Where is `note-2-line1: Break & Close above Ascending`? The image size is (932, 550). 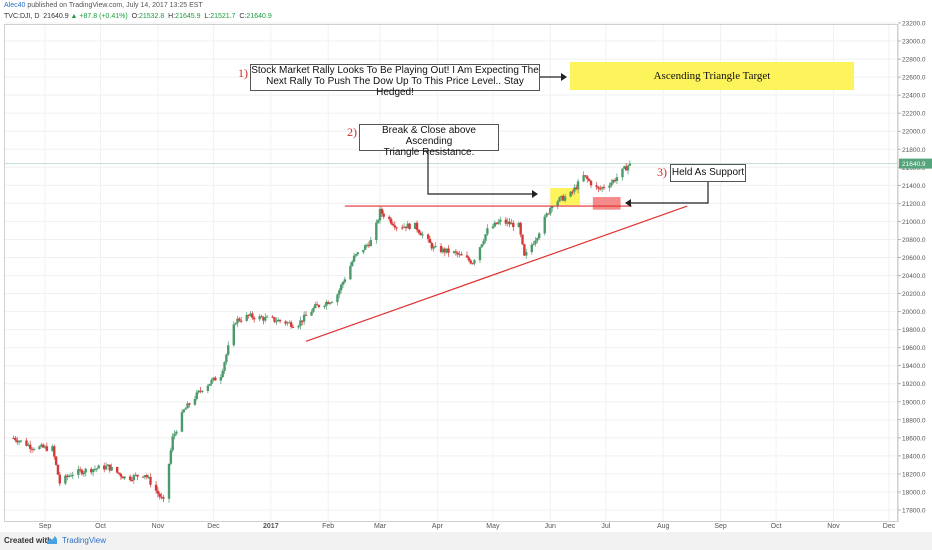
note-2-line1: Break & Close above Ascending is located at coordinates (429, 136).